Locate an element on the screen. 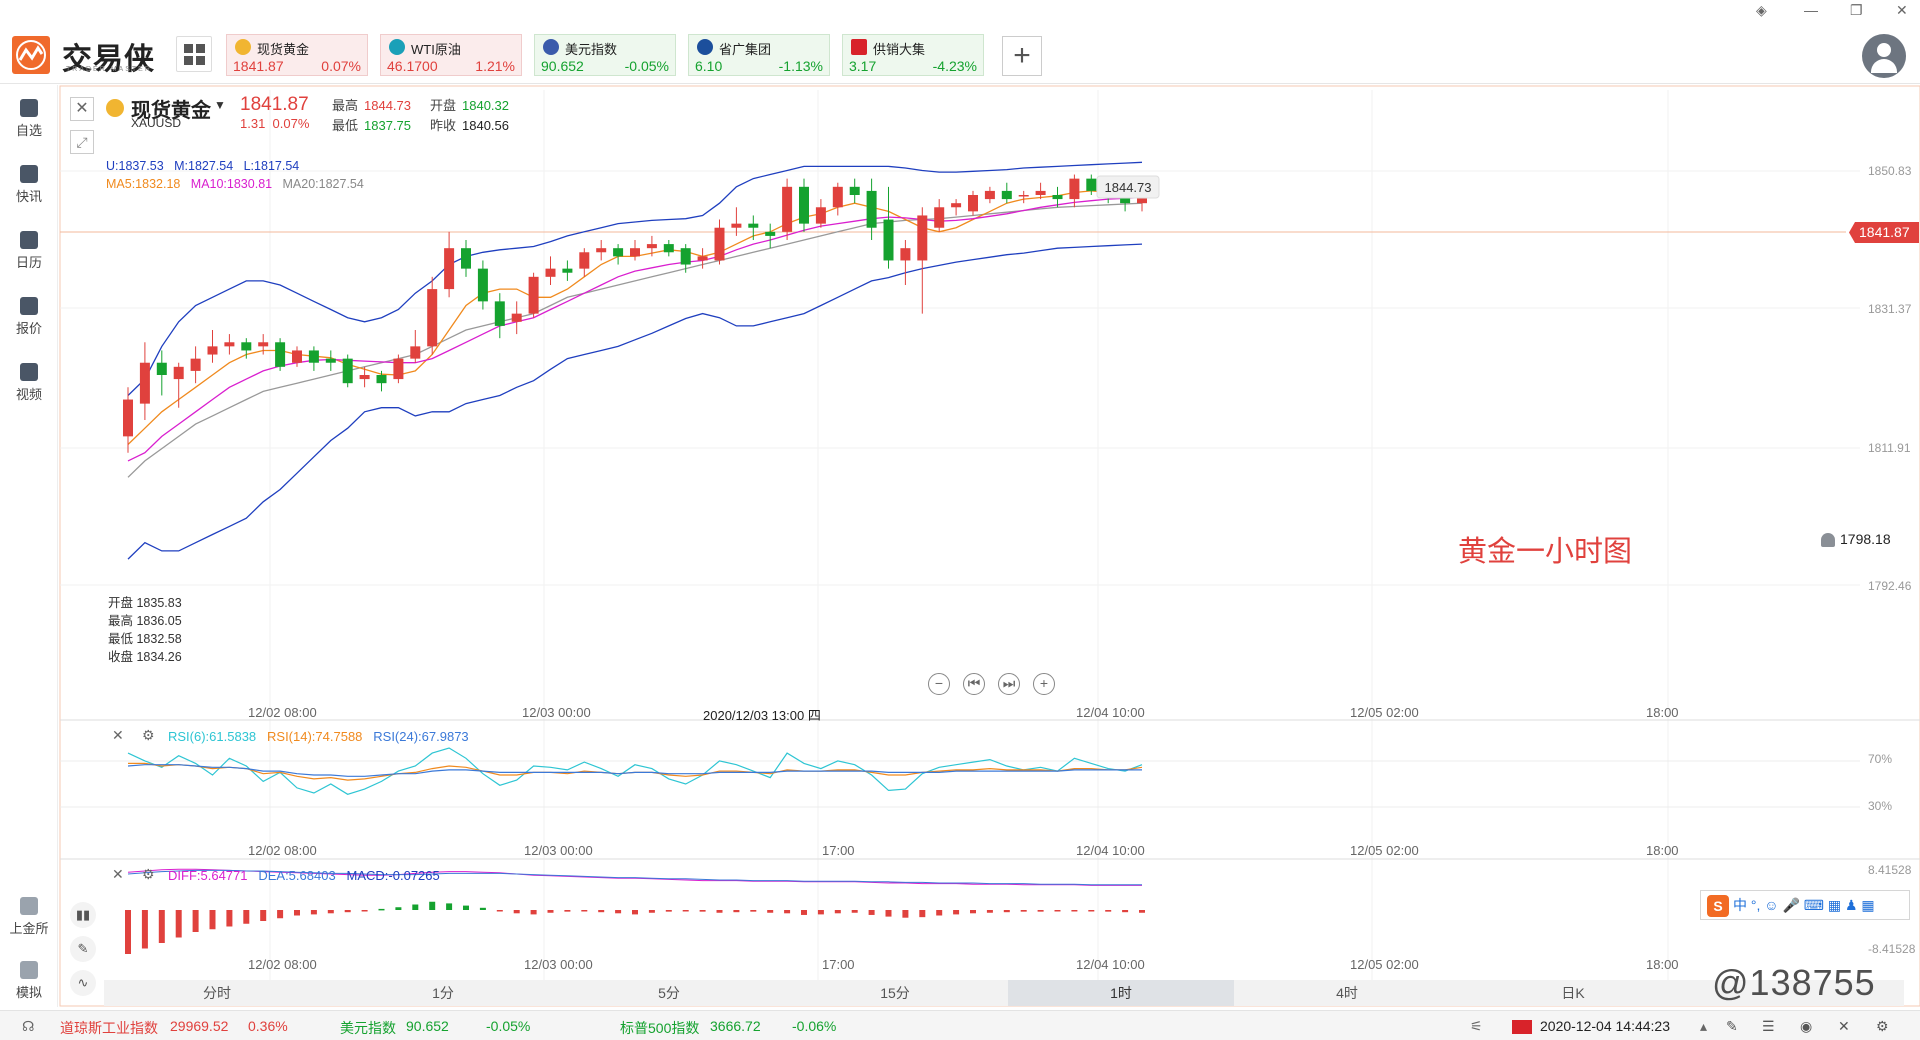 This screenshot has width=1920, height=1040. status-index-value: 29969.52 is located at coordinates (199, 1026).